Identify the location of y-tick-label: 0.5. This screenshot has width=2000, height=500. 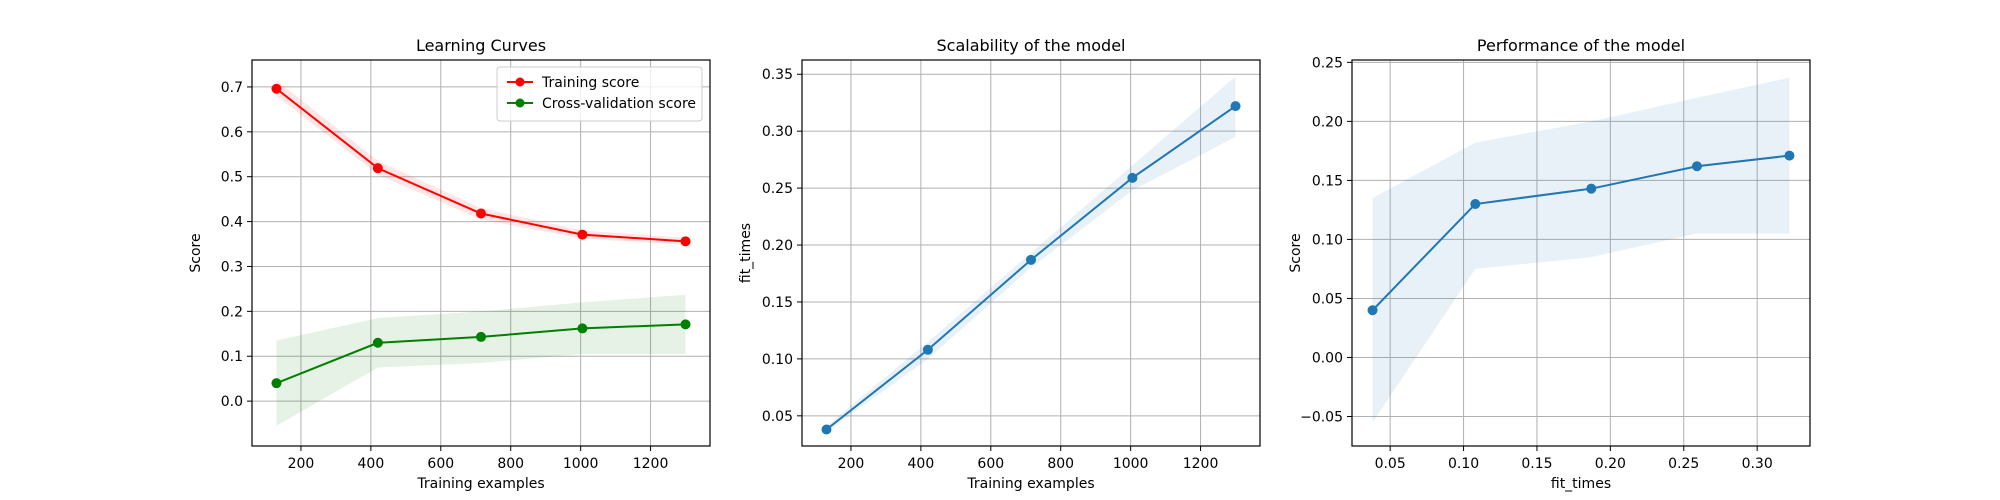
(232, 178).